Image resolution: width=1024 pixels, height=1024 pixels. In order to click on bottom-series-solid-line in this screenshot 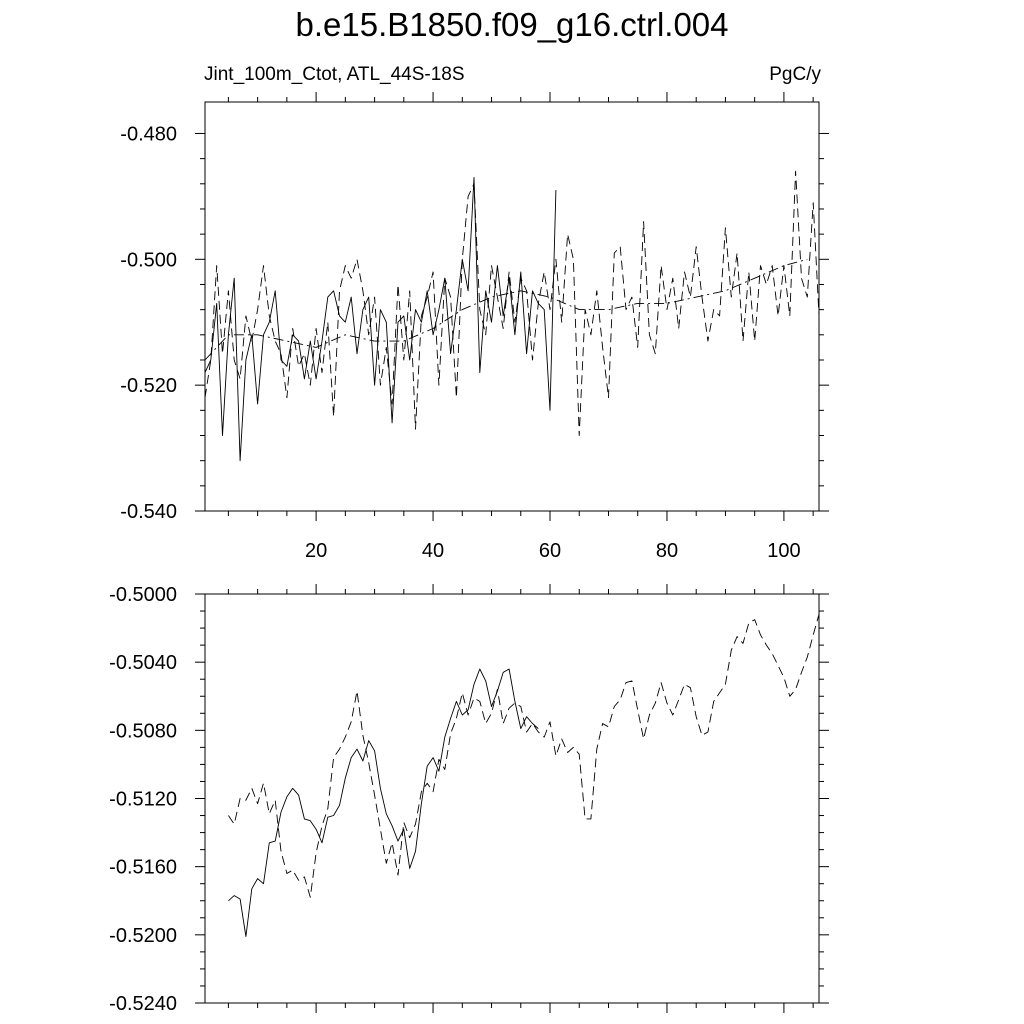, I will do `click(383, 802)`.